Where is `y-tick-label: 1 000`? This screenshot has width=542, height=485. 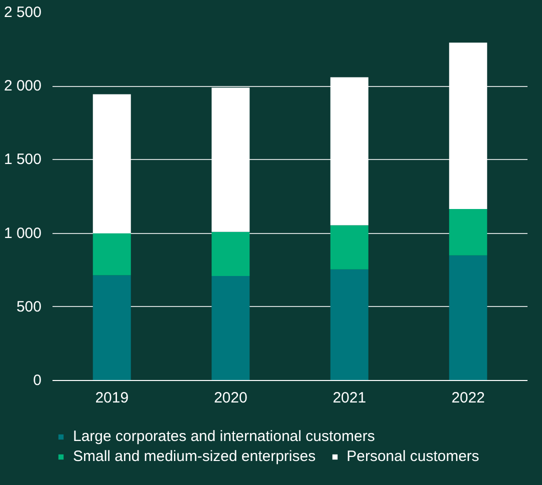
y-tick-label: 1 000 is located at coordinates (23, 233).